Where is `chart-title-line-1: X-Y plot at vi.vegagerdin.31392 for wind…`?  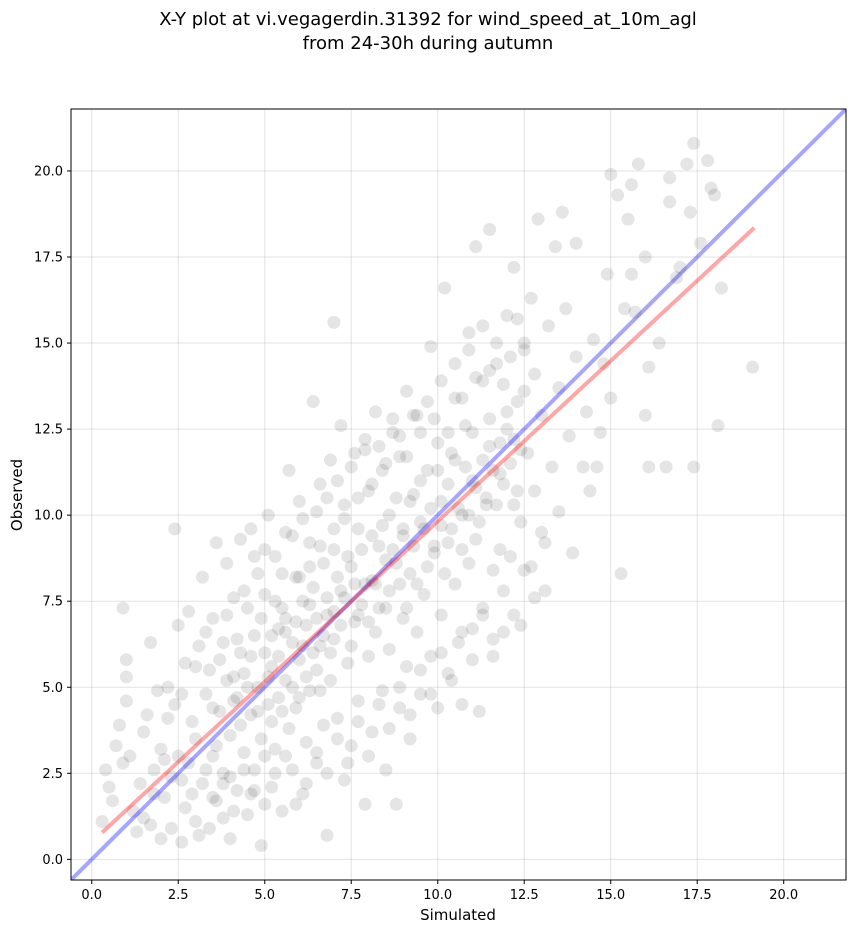 chart-title-line-1: X-Y plot at vi.vegagerdin.31392 for wind… is located at coordinates (428, 19).